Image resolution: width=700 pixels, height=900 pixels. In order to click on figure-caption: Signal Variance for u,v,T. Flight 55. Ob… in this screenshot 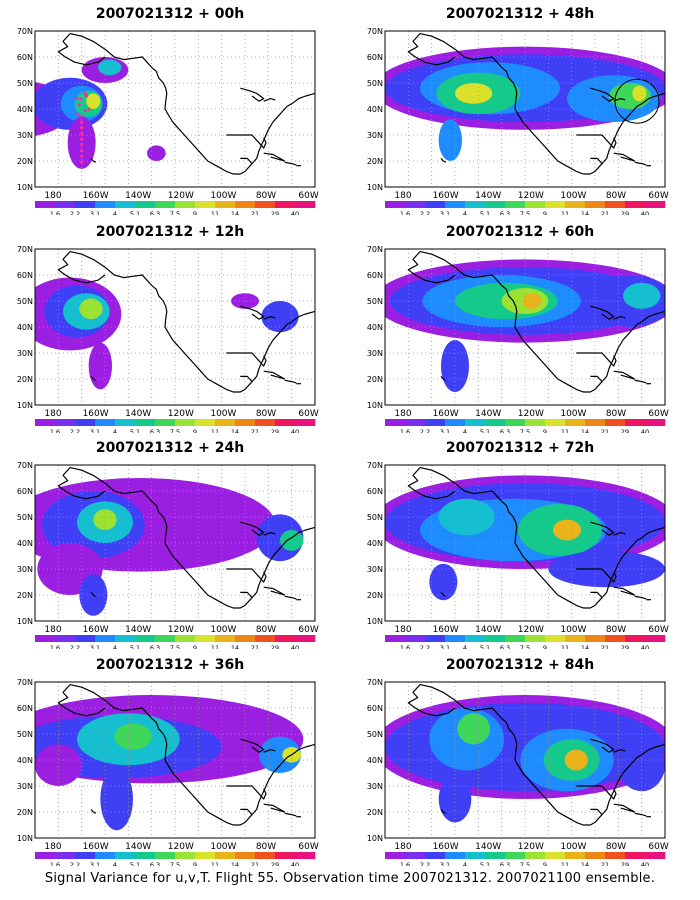, I will do `click(350, 878)`.